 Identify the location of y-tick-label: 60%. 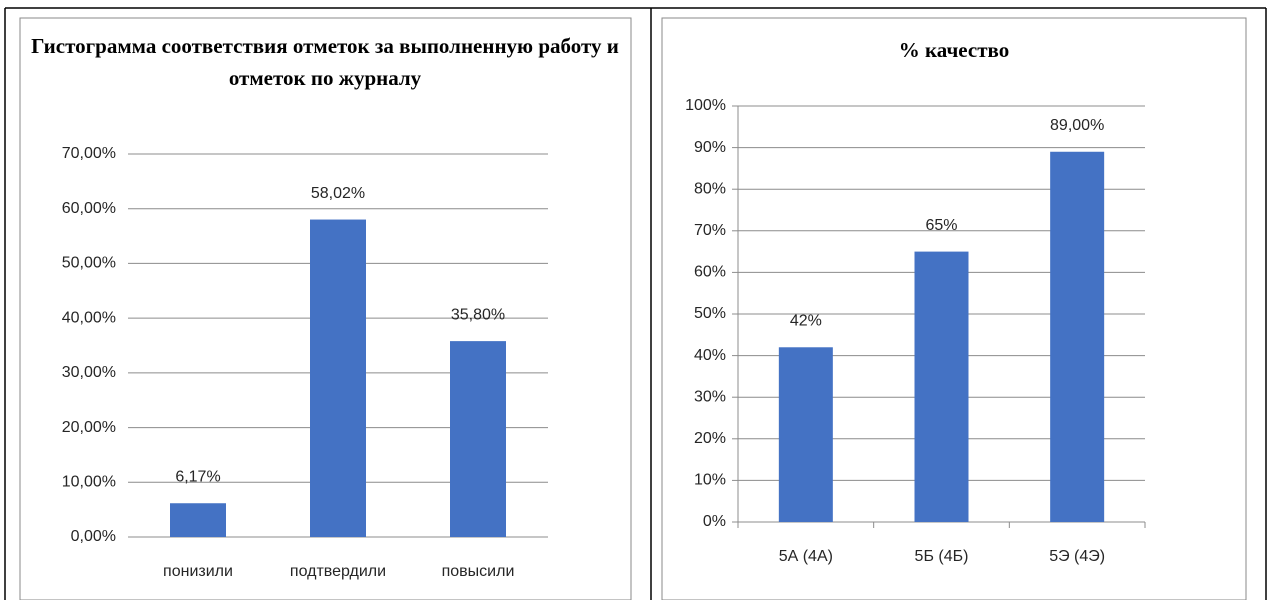
(710, 272).